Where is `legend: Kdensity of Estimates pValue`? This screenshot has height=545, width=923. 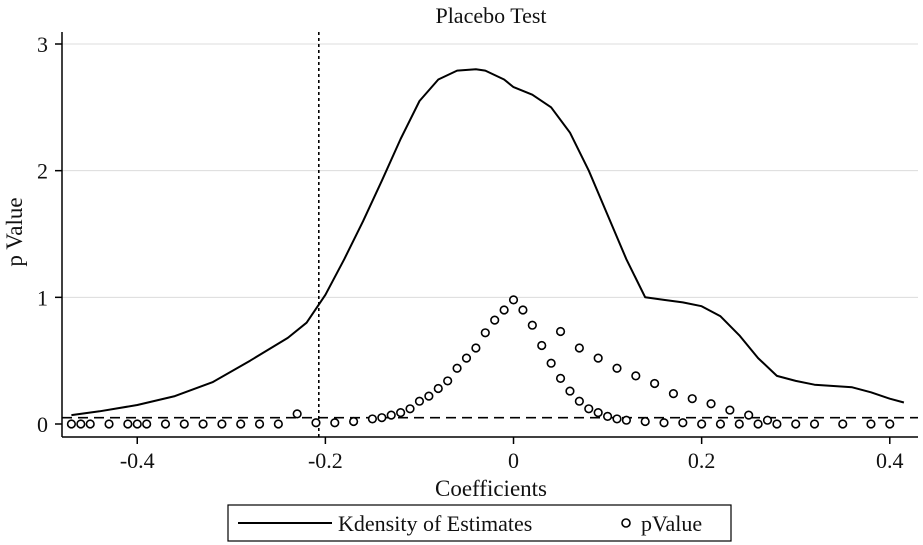 legend: Kdensity of Estimates pValue is located at coordinates (479, 523).